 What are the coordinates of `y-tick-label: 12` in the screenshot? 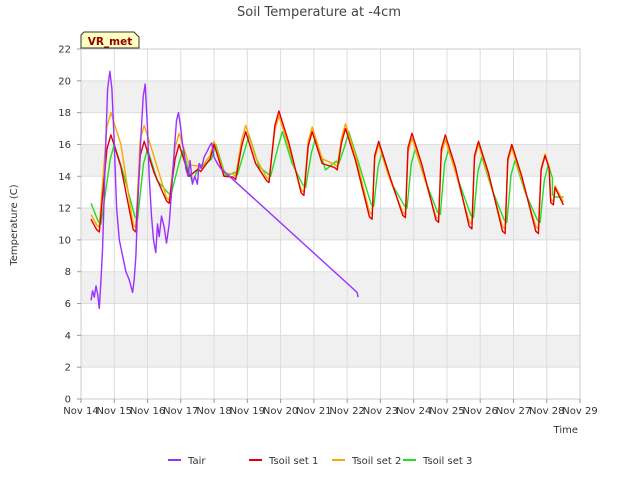 It's located at (64, 209).